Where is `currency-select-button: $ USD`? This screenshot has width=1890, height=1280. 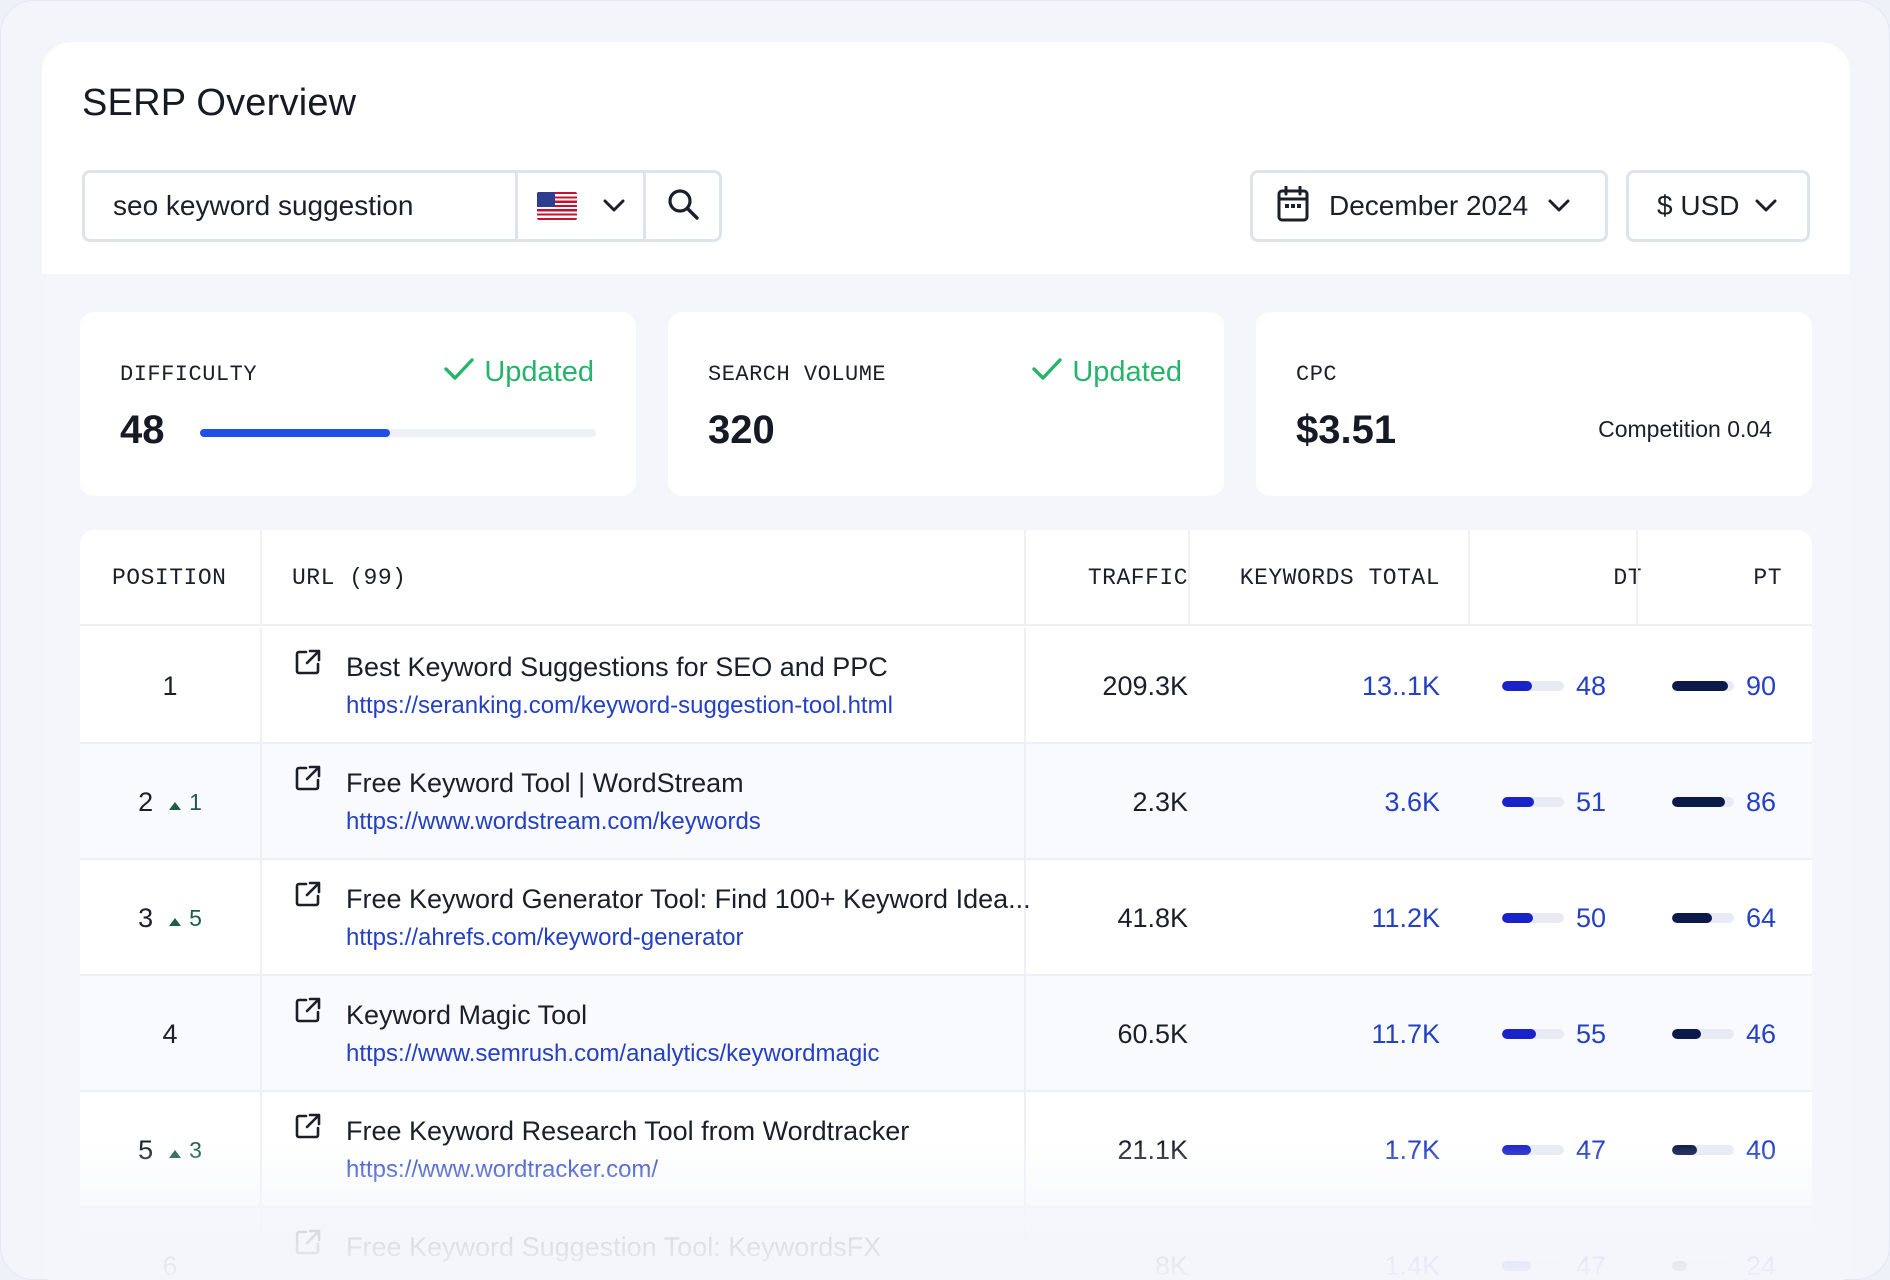 currency-select-button: $ USD is located at coordinates (1718, 206).